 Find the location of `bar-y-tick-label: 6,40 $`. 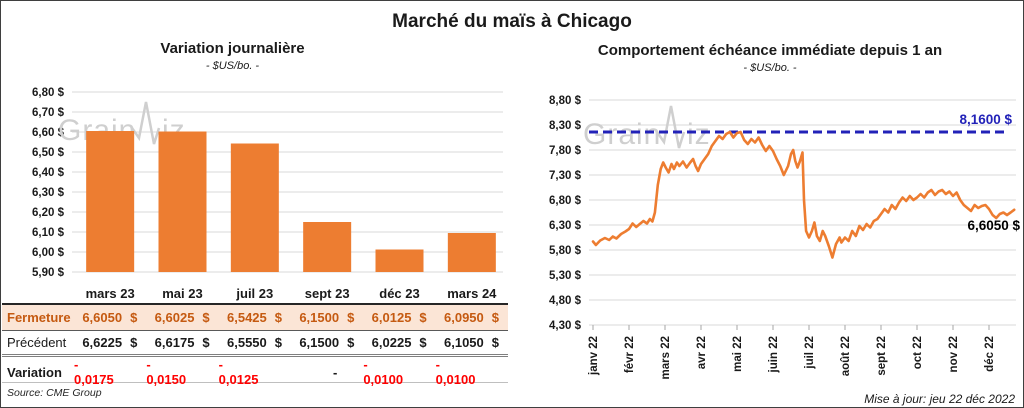

bar-y-tick-label: 6,40 $ is located at coordinates (48, 173).